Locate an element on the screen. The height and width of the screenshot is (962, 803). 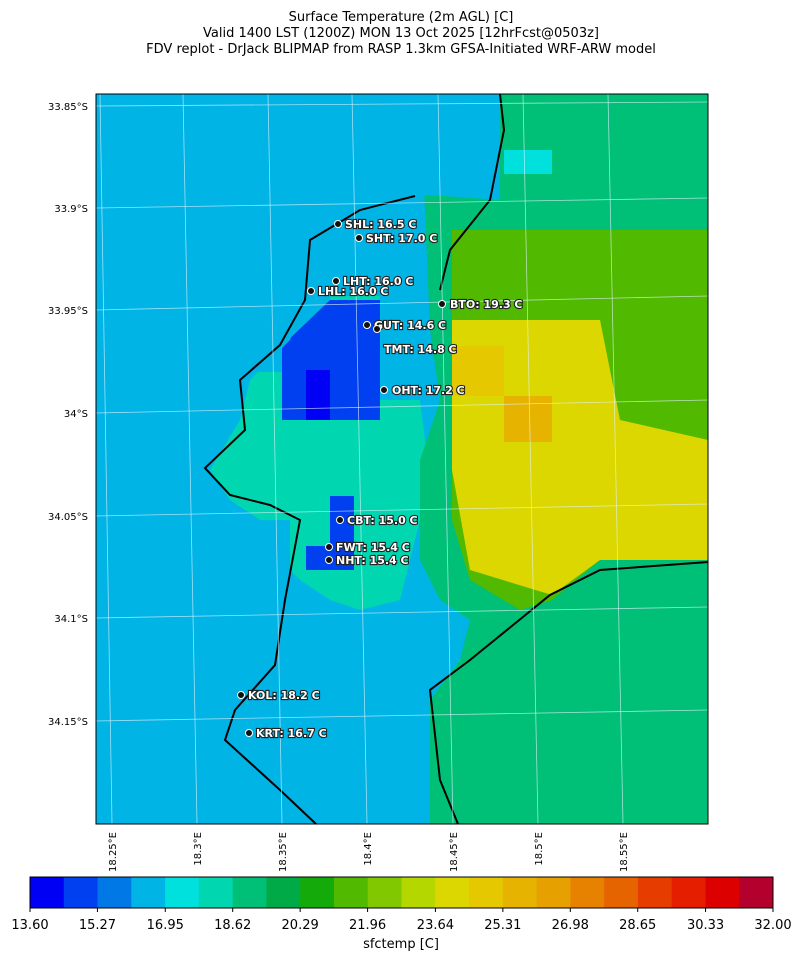
station-label: KOL: 18.2 C is located at coordinates (284, 695).